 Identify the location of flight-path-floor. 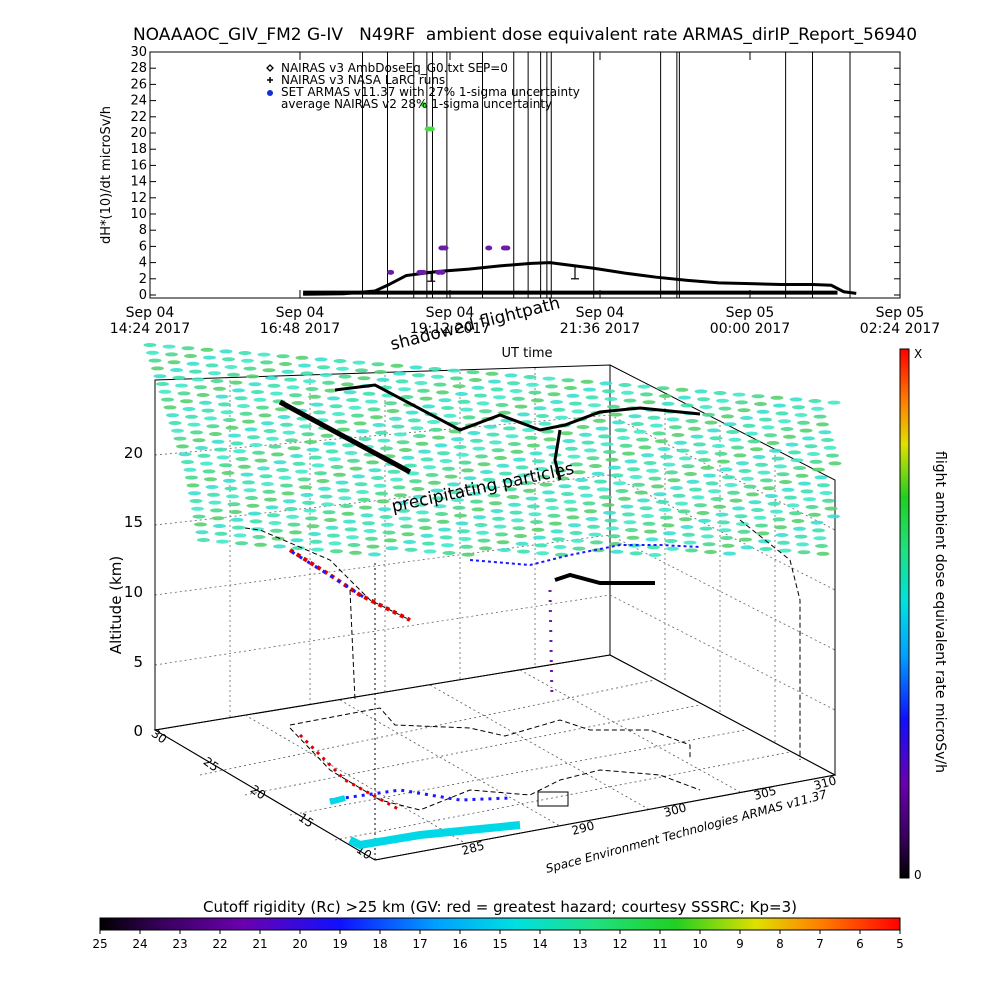
(495, 778).